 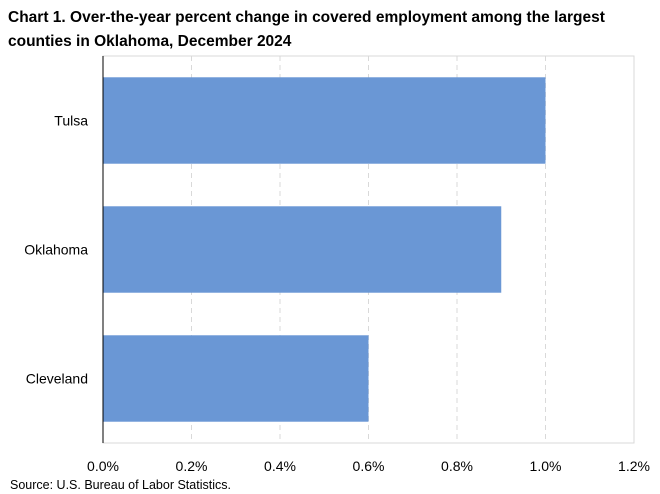 I want to click on x-axis-tick-labels: 0.0% 0.2% 0.4% 0.6% 0.8% 1.0% 1.2%, so click(x=368, y=466).